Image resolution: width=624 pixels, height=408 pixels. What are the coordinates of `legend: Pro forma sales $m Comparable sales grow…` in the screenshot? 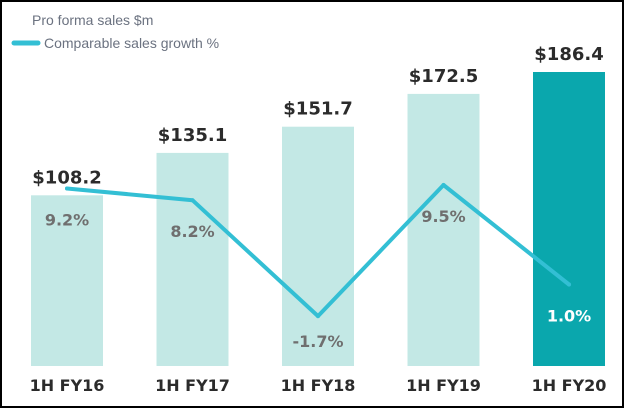 It's located at (115, 31).